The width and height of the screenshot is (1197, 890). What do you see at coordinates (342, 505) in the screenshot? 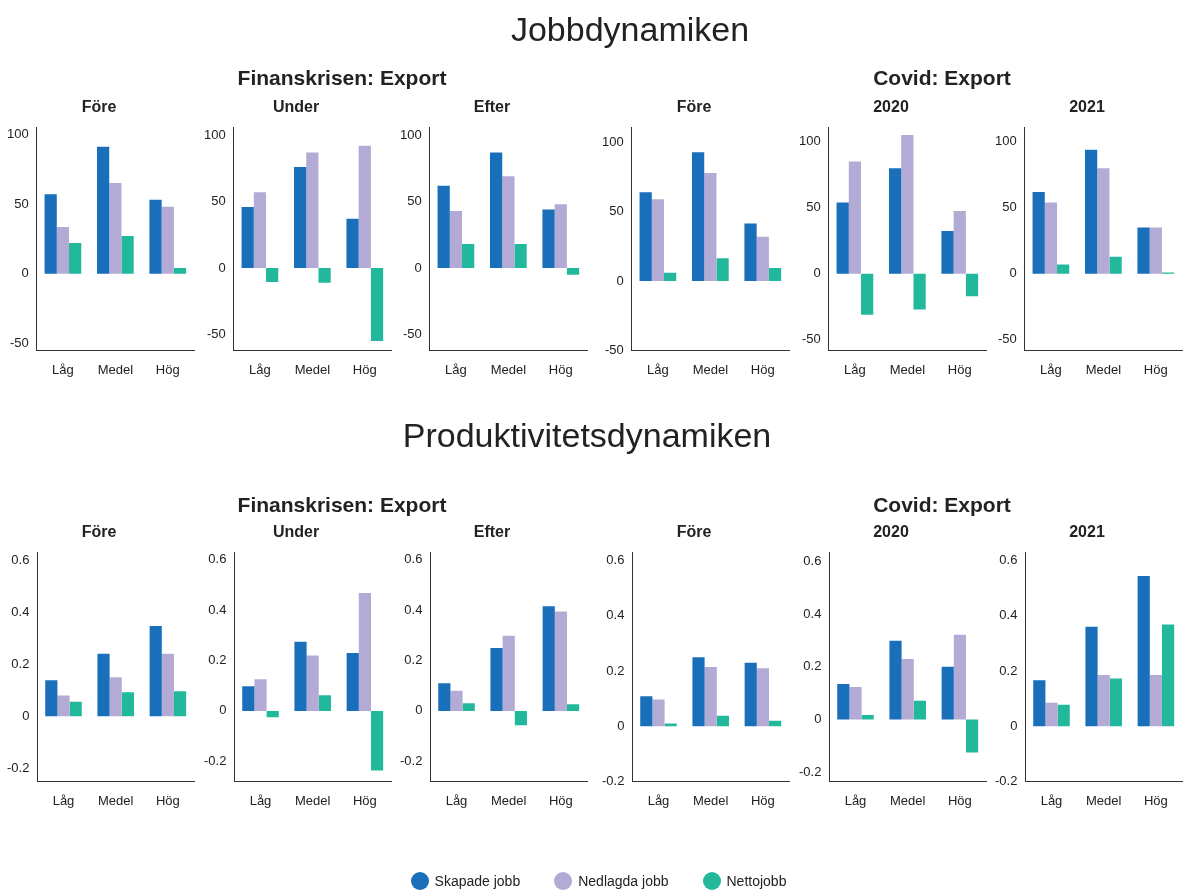
I see `chart-subtitle: Finanskrisen: Export` at bounding box center [342, 505].